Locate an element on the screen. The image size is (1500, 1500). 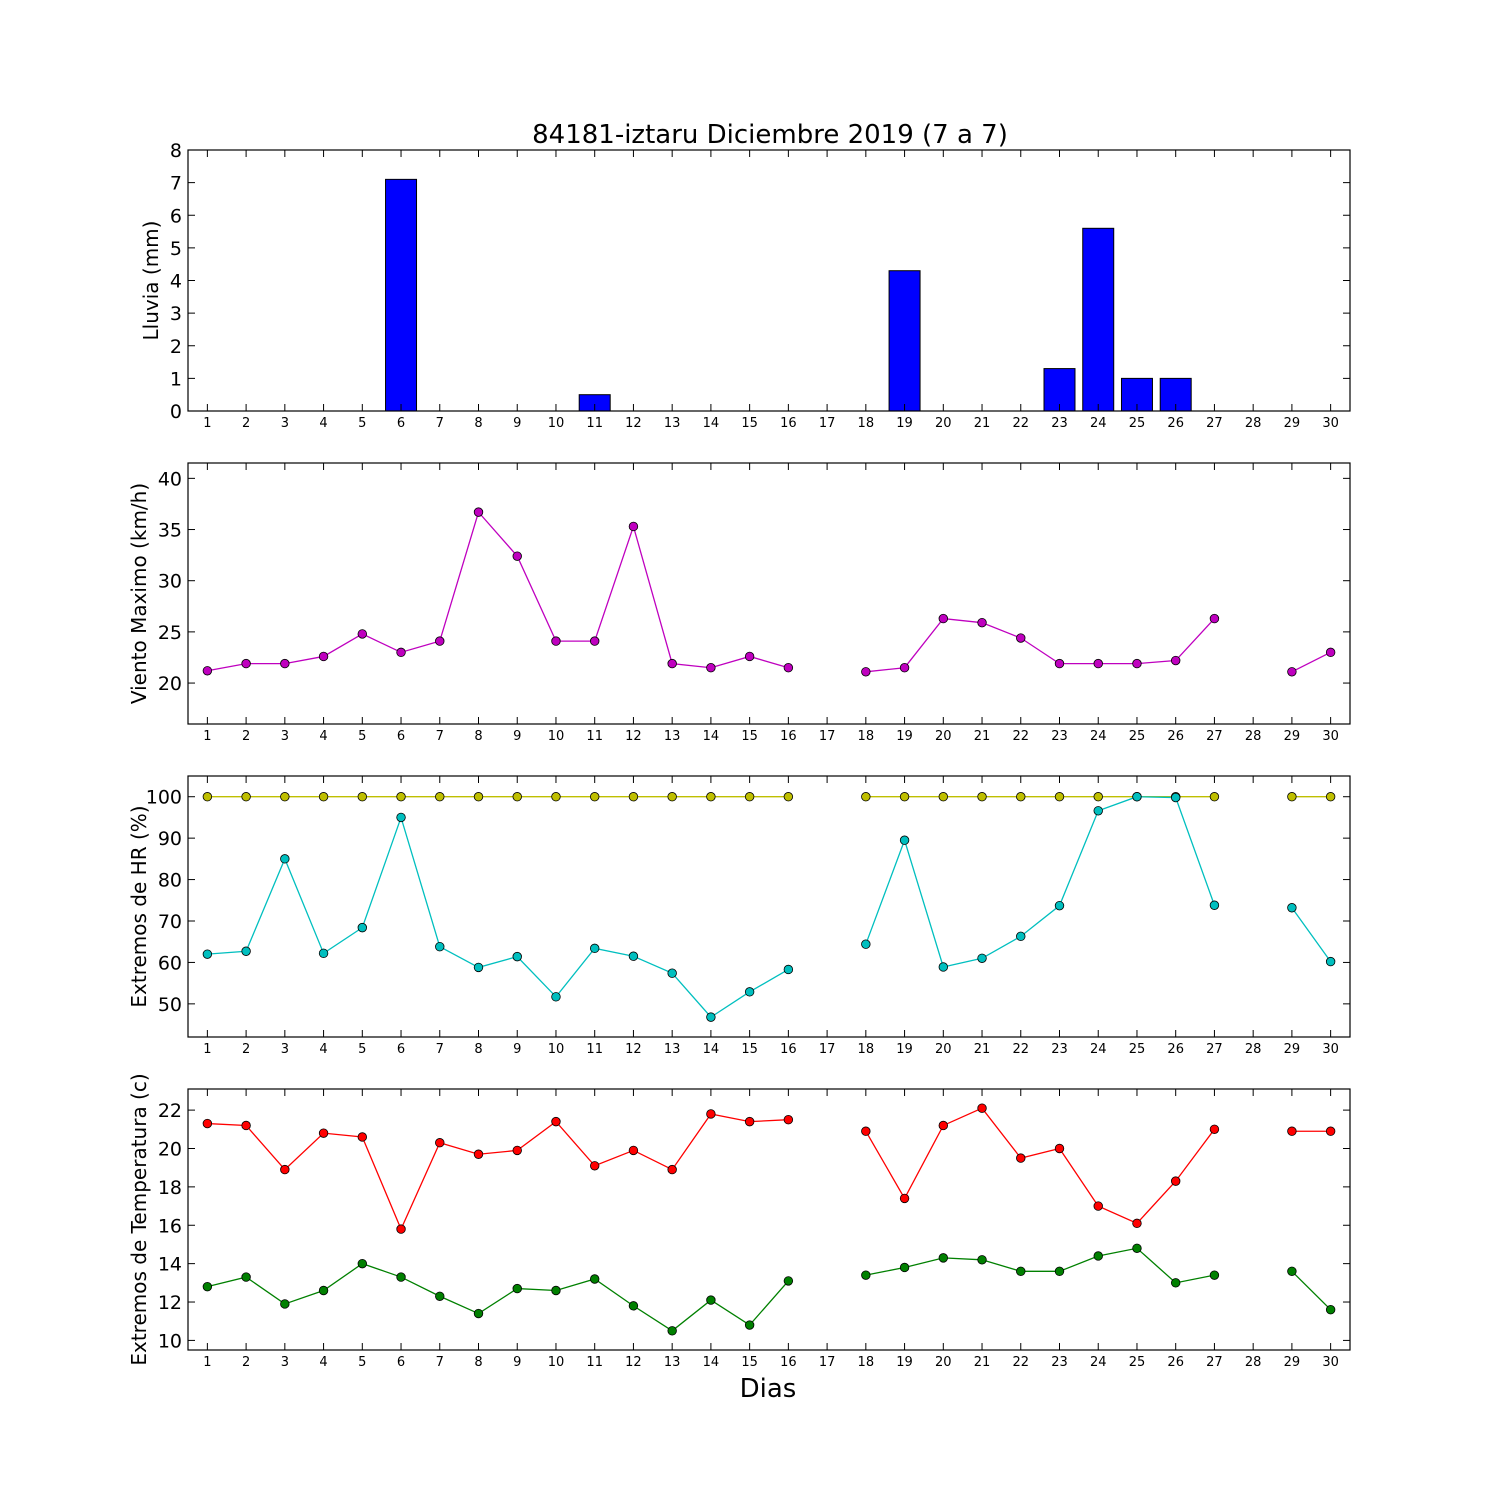
y-tick-label: 0 is located at coordinates (176, 412).